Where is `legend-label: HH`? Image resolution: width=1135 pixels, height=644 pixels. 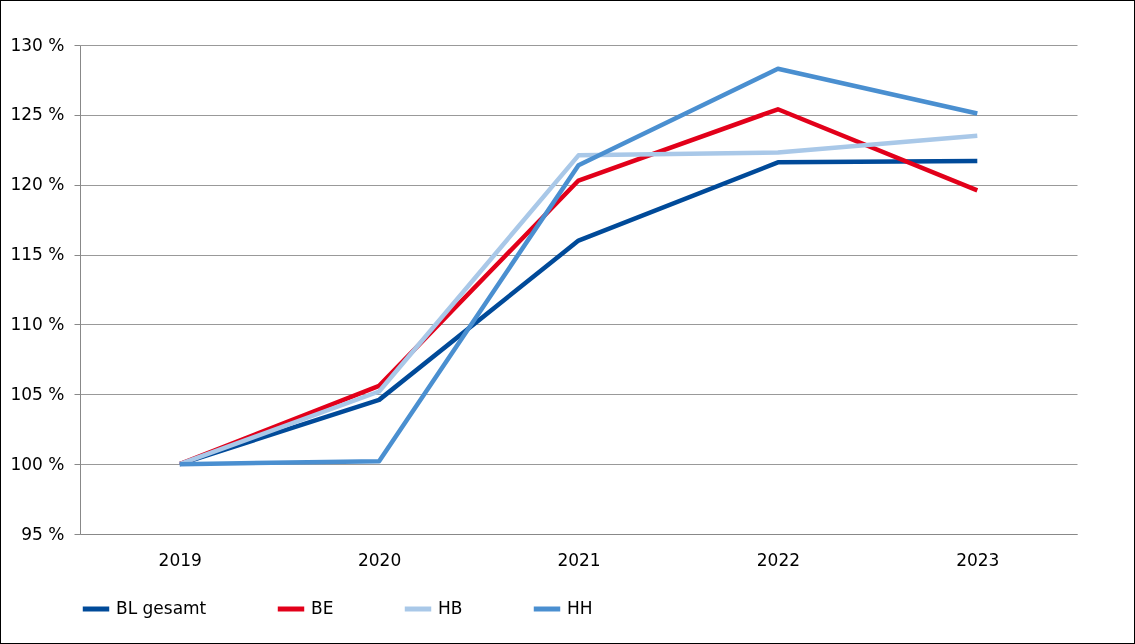
legend-label: HH is located at coordinates (580, 608).